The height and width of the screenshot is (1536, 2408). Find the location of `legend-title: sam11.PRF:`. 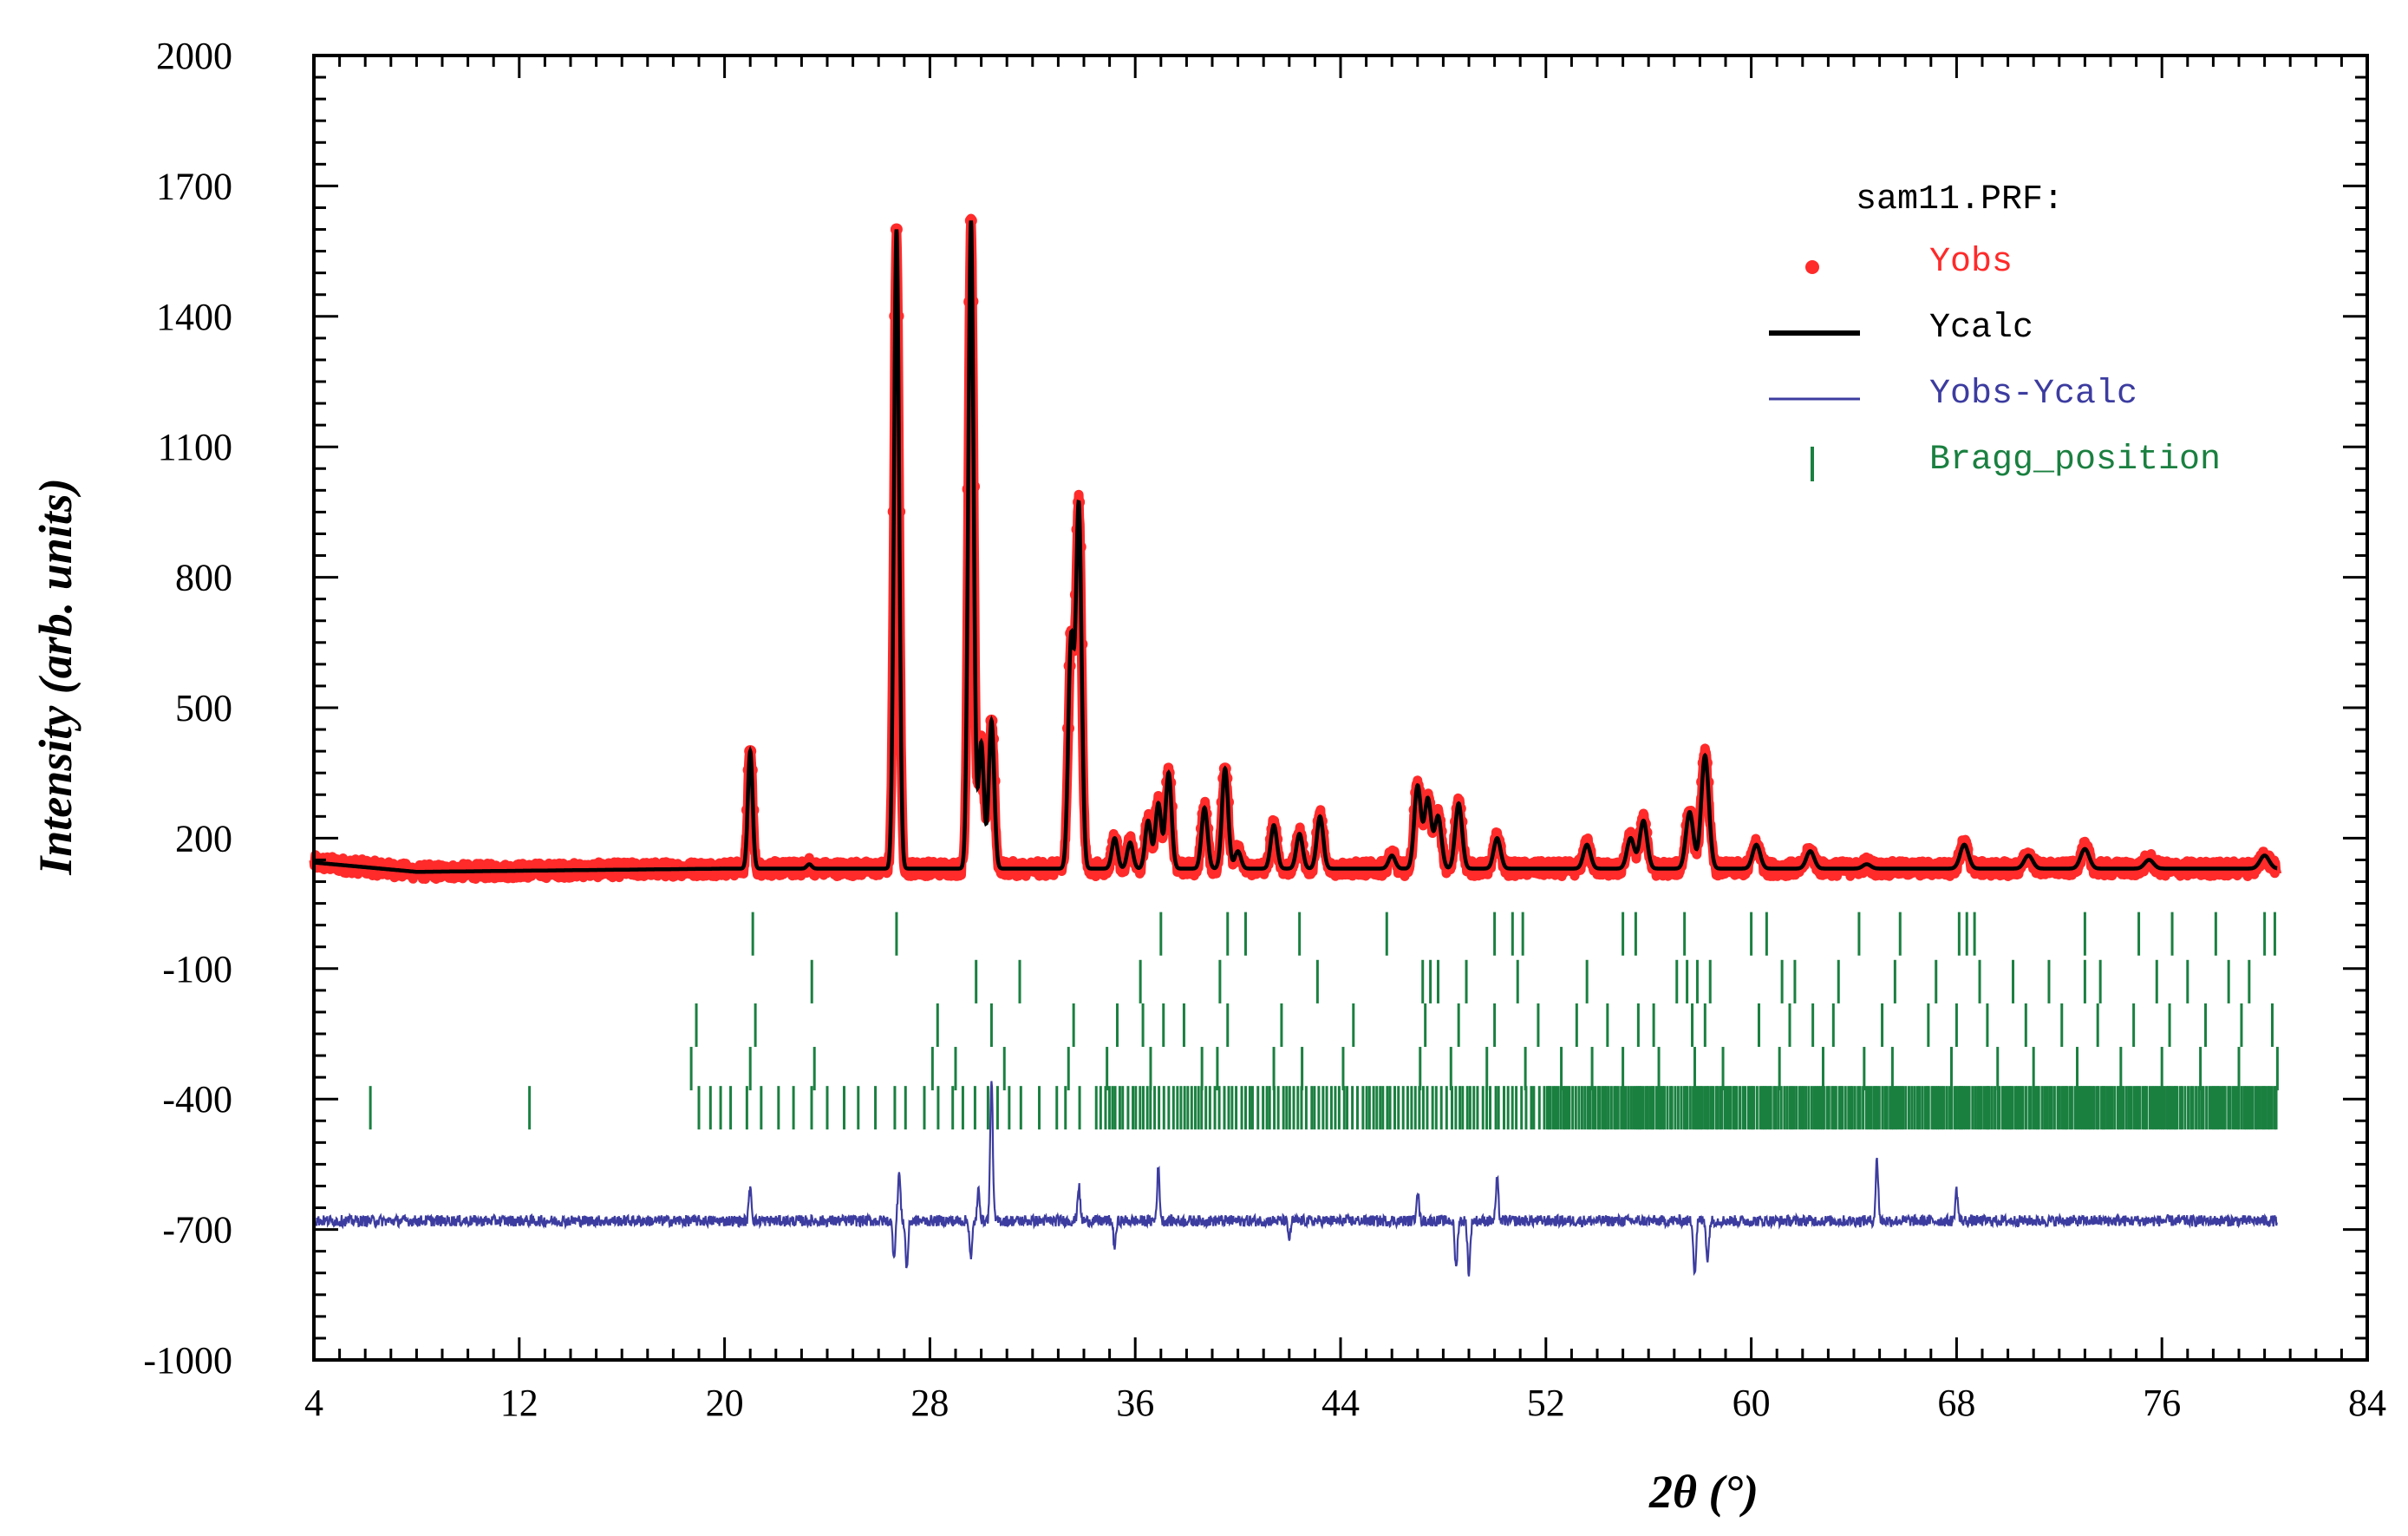

legend-title: sam11.PRF: is located at coordinates (1960, 200).